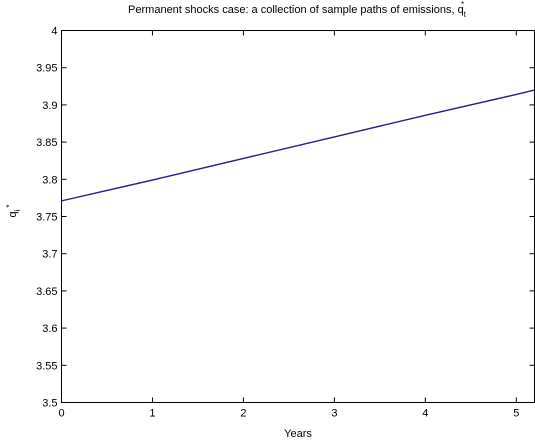 This screenshot has height=444, width=535. Describe the element at coordinates (465, 14) in the screenshot. I see `chart-title-subscript: t` at that location.